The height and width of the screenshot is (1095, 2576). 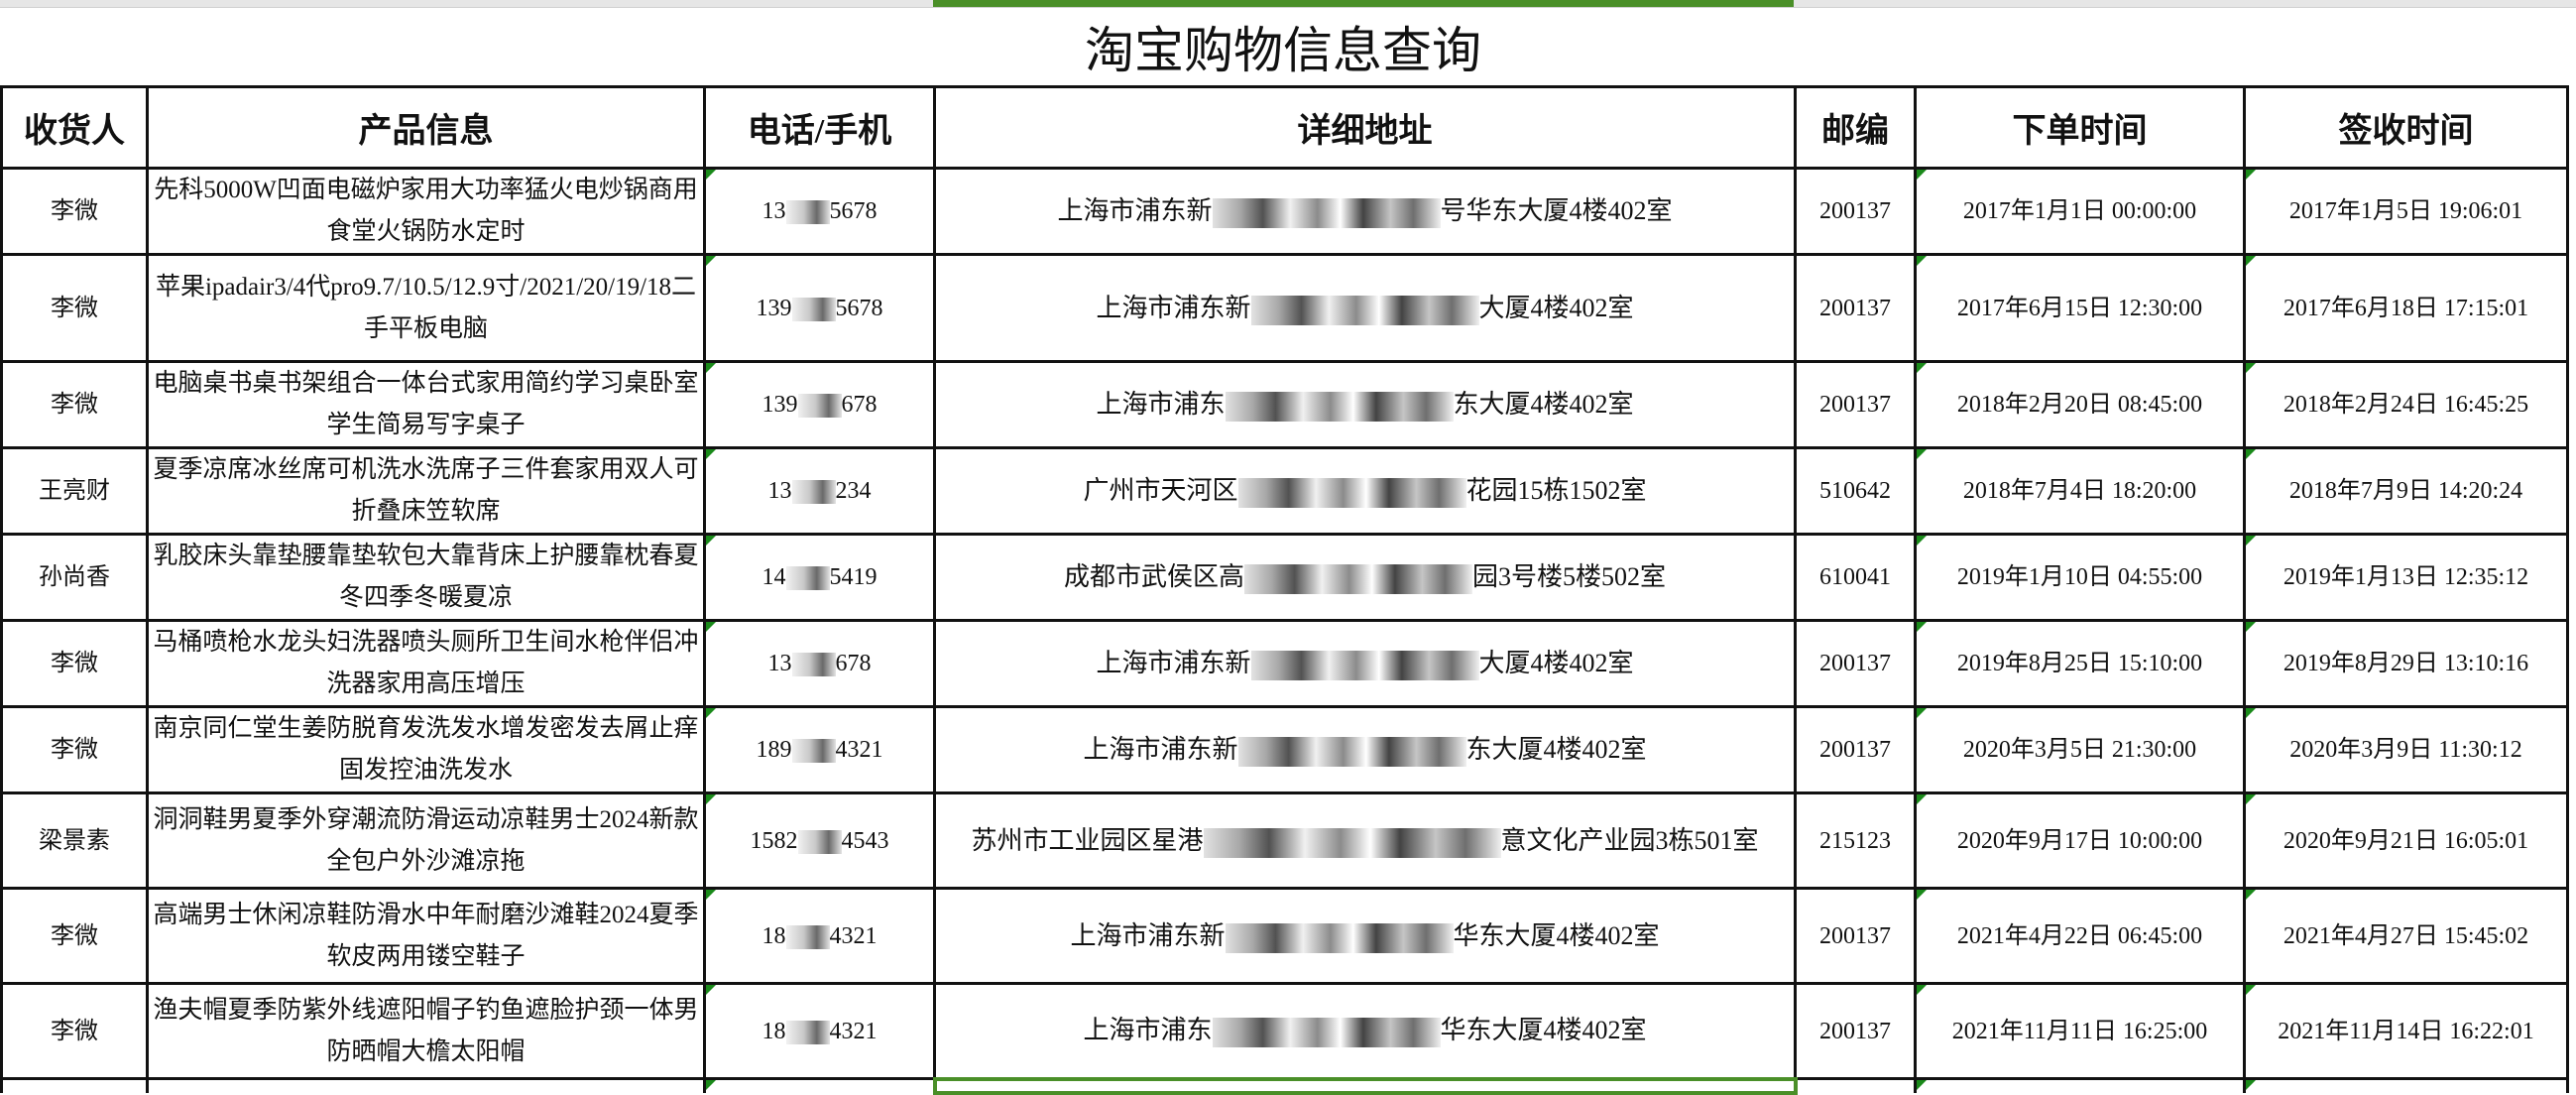 I want to click on phone-cell: 14 5419, so click(x=819, y=578).